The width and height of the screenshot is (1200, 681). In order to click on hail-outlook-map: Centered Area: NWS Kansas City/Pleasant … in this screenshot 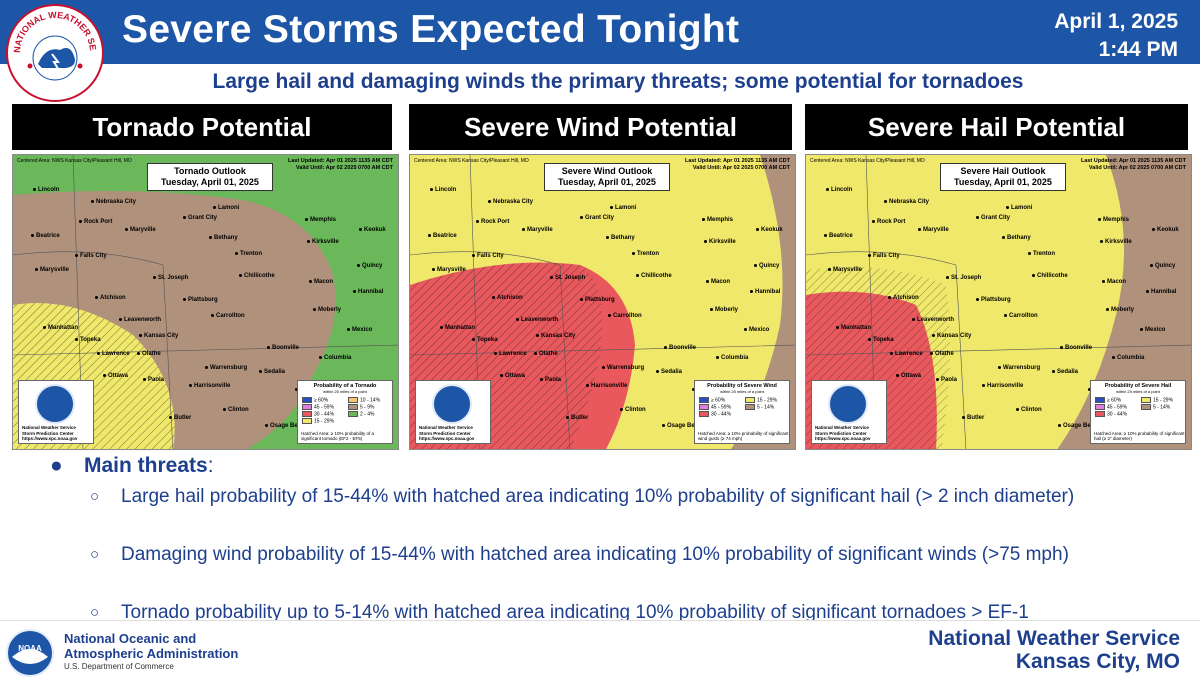, I will do `click(998, 302)`.